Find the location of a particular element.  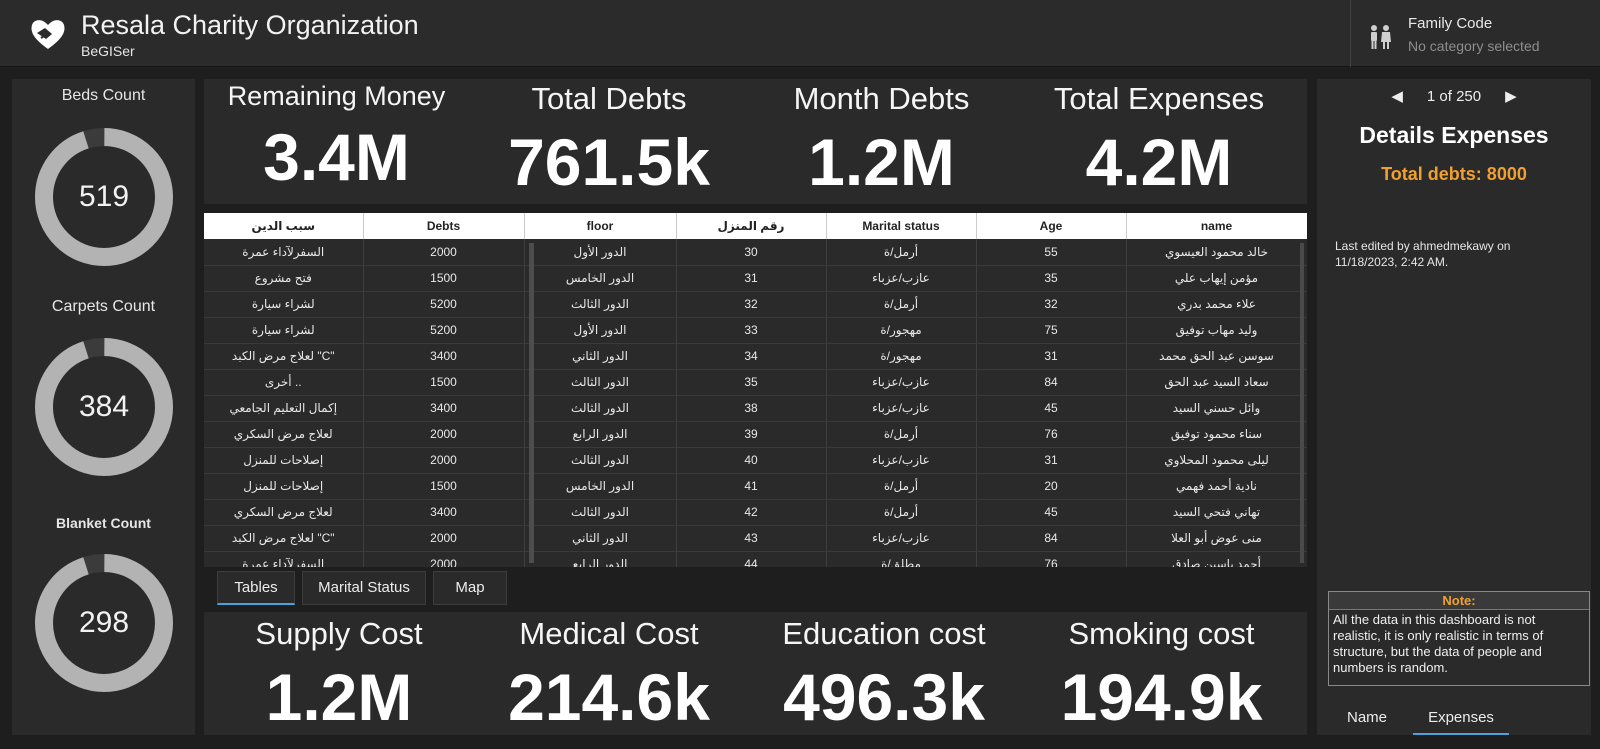

kpi-total-expenses: Total Expenses 4.2M is located at coordinates (1159, 138).